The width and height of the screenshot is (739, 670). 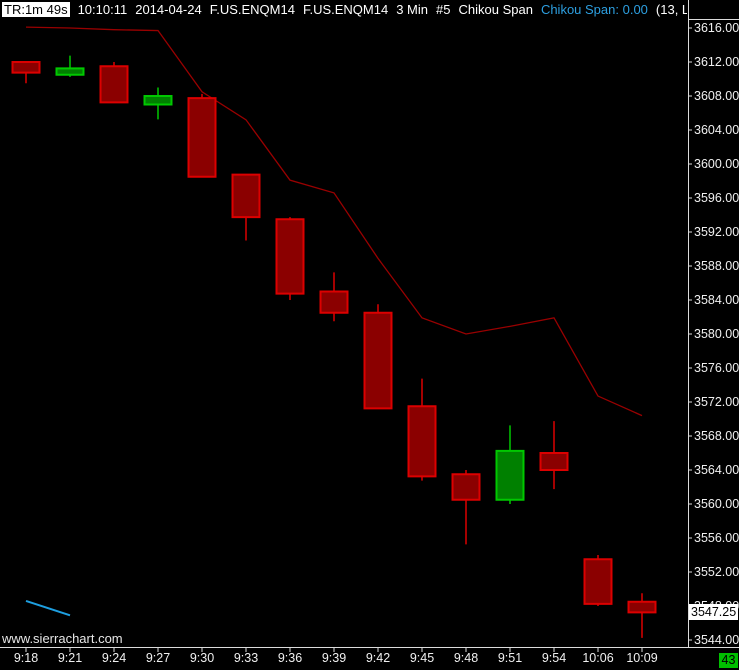 I want to click on status-study-params: (13, Last), so click(x=671, y=9).